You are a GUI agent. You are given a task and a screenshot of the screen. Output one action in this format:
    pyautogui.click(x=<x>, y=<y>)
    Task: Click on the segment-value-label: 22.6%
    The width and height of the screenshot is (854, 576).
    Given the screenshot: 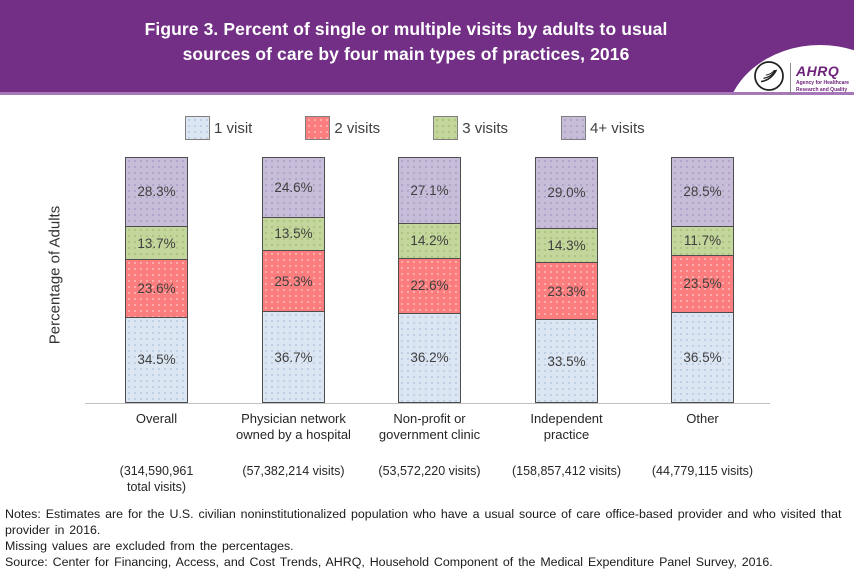 What is the action you would take?
    pyautogui.click(x=429, y=286)
    